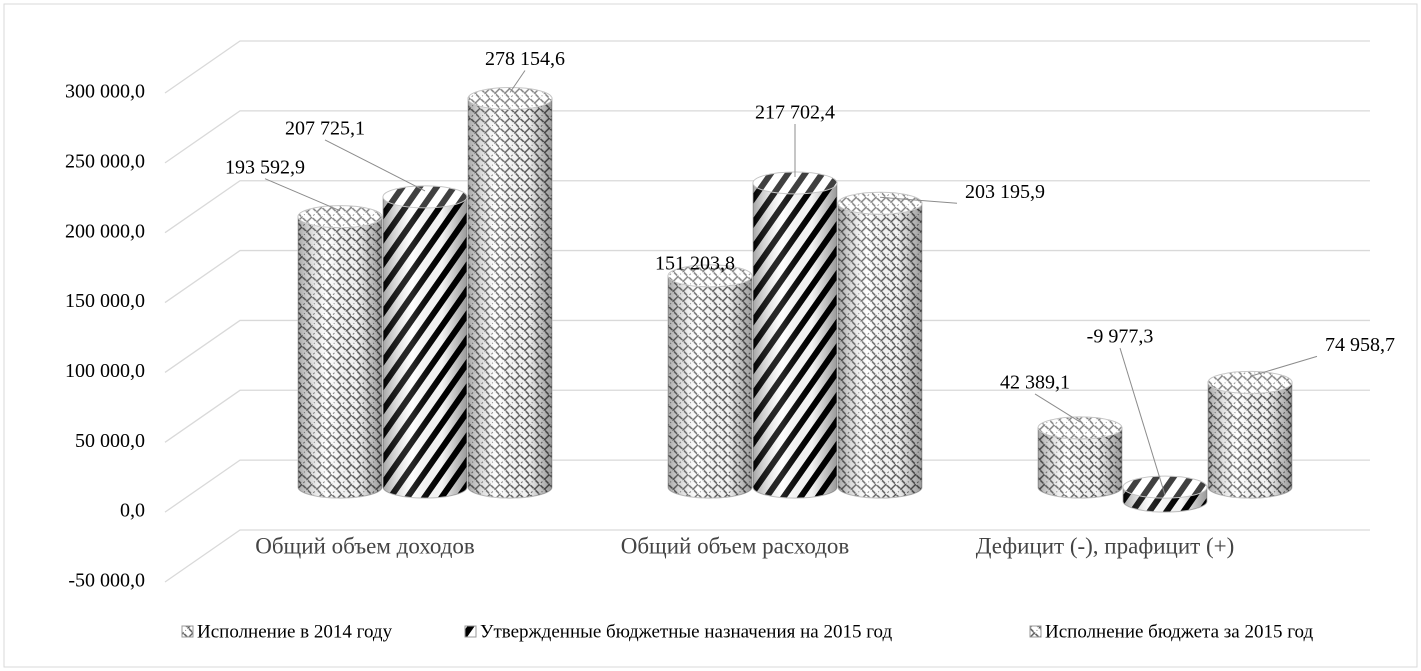 Image resolution: width=1421 pixels, height=671 pixels. I want to click on y-tick-label: 50 000,0, so click(110, 441).